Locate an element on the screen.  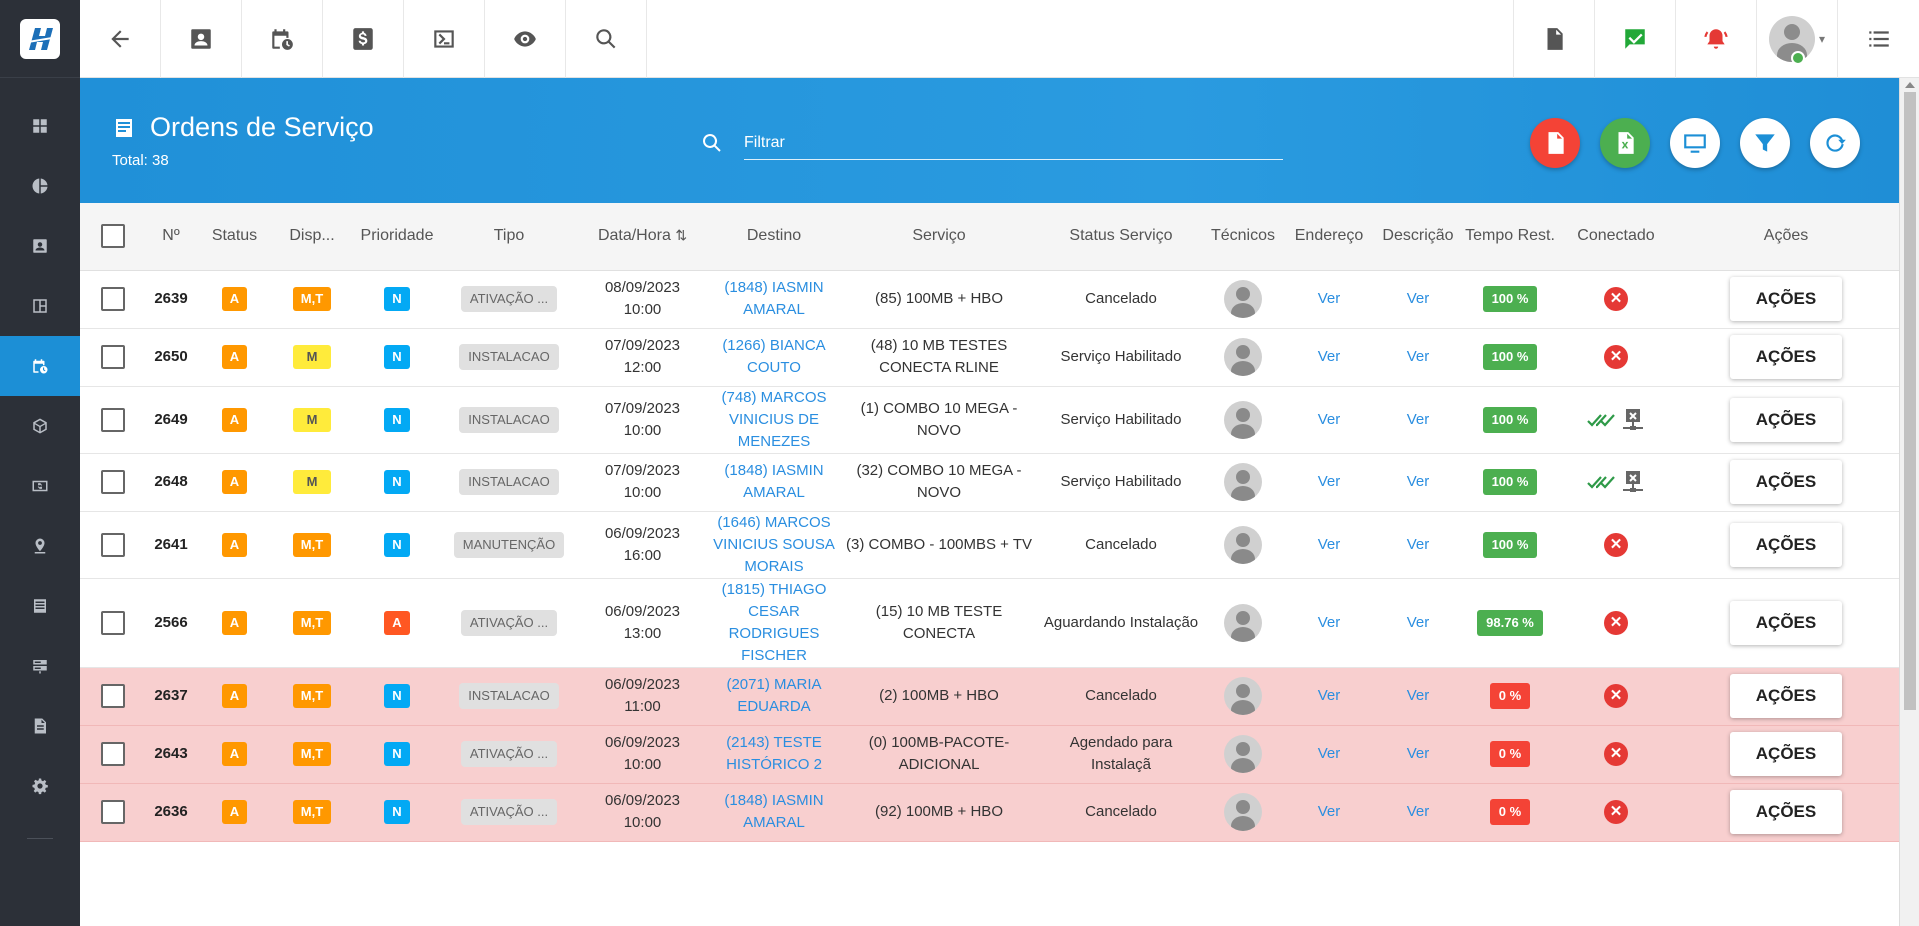
monitor-button is located at coordinates (1695, 143).